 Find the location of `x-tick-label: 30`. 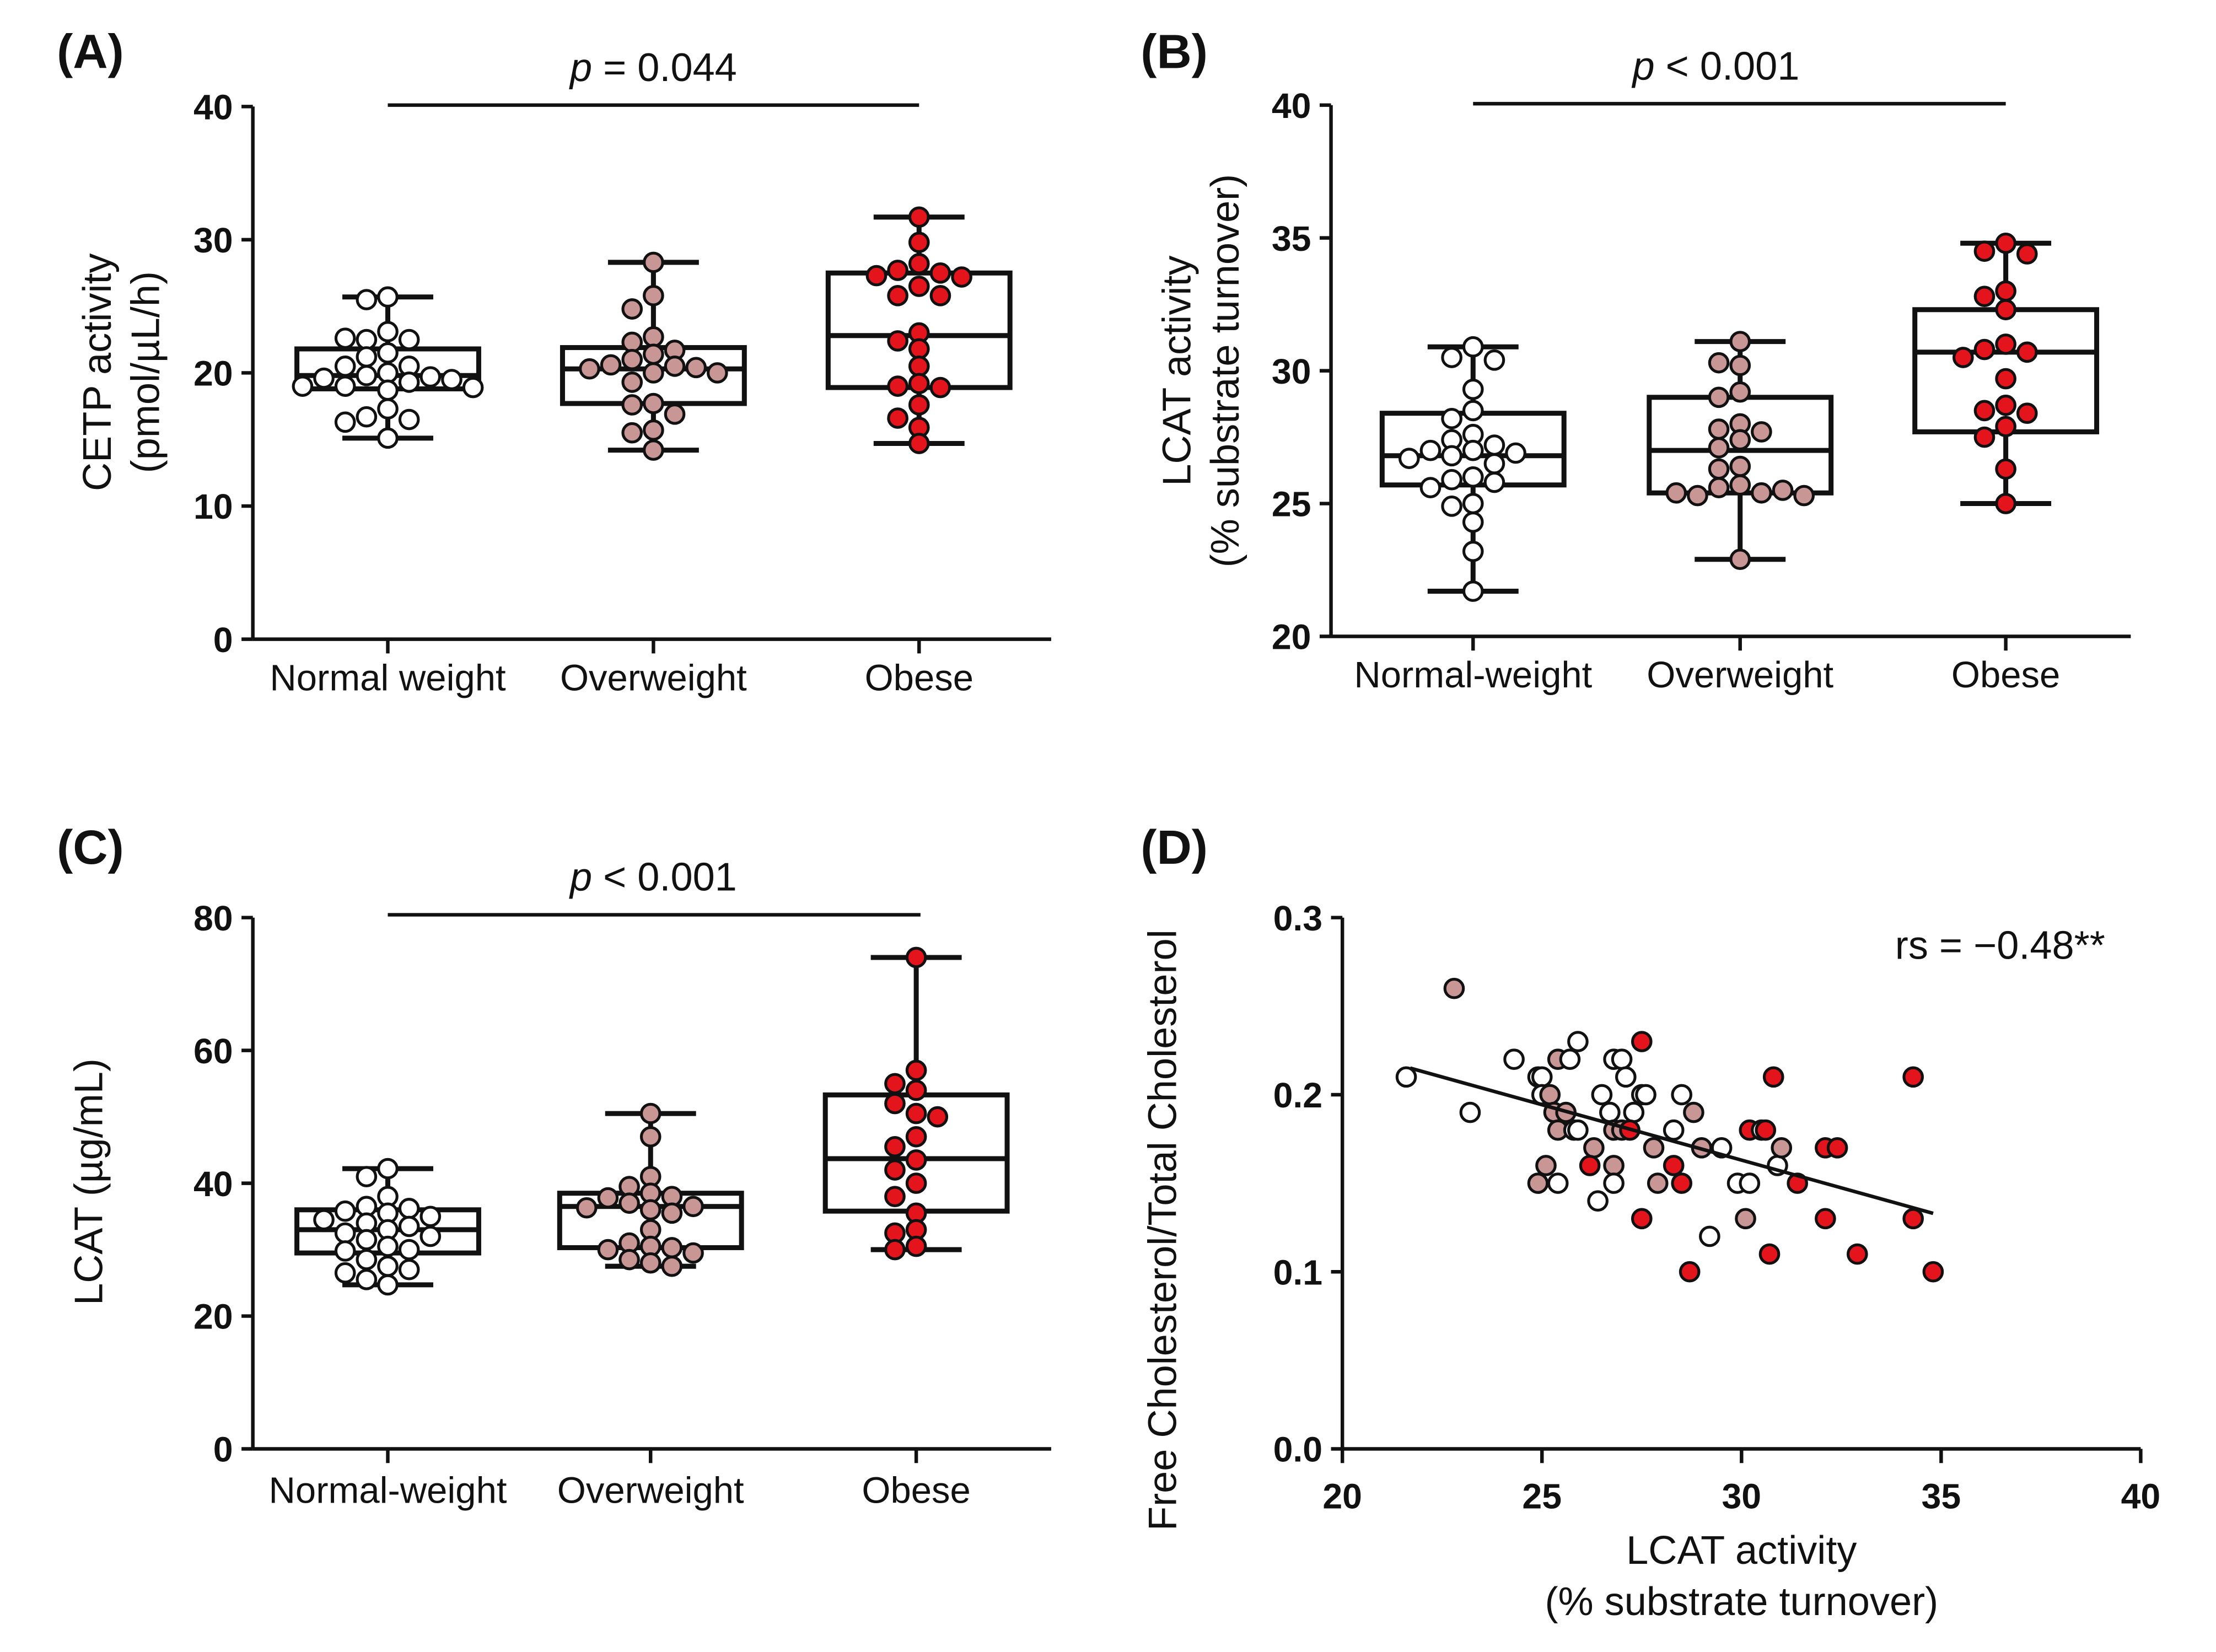

x-tick-label: 30 is located at coordinates (1741, 1496).